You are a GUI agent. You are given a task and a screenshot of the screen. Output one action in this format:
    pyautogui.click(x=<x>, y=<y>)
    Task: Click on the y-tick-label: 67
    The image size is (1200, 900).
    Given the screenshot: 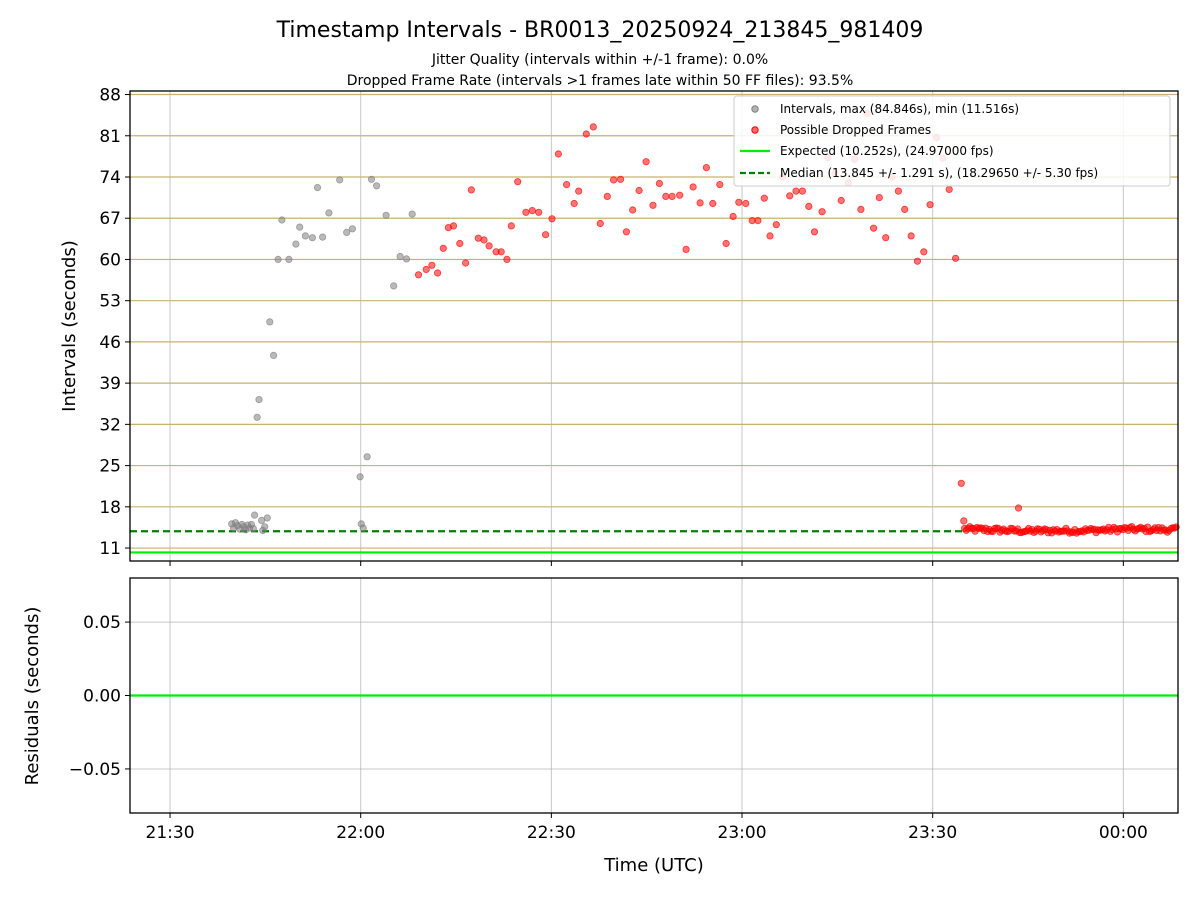 What is the action you would take?
    pyautogui.click(x=110, y=219)
    